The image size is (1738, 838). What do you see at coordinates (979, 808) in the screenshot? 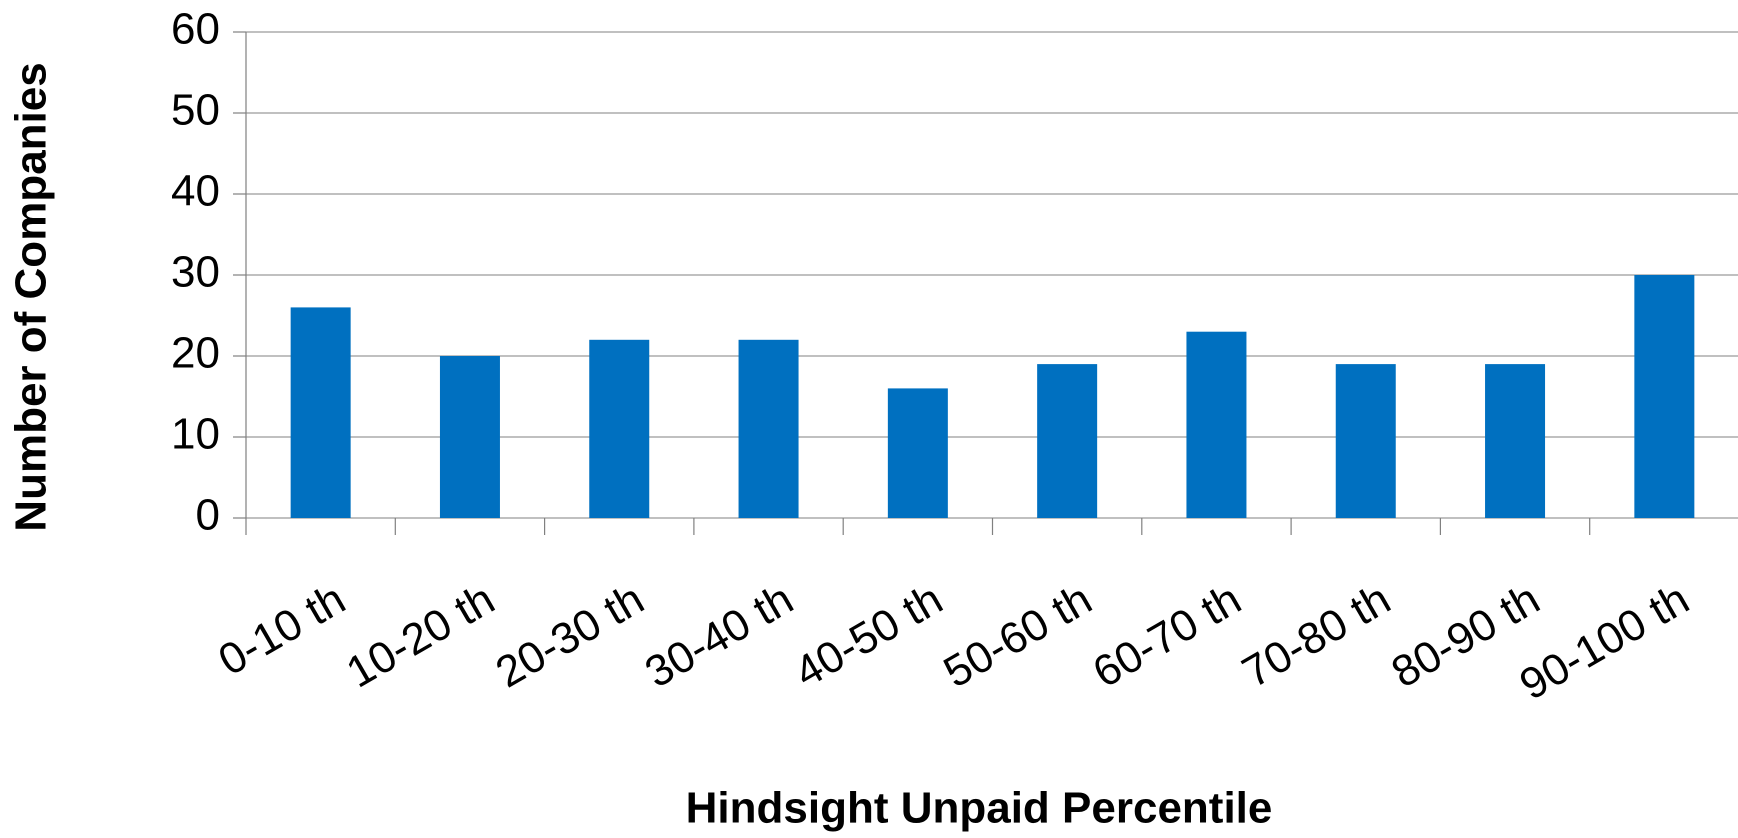
I see `x-axis-title: Hindsight Unpaid Percentile` at bounding box center [979, 808].